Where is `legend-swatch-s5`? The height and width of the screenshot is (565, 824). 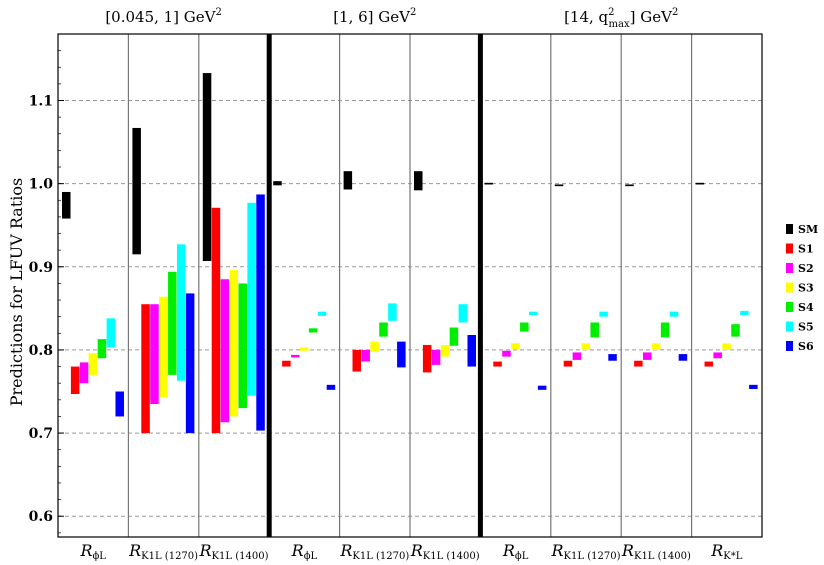
legend-swatch-s5 is located at coordinates (789, 326).